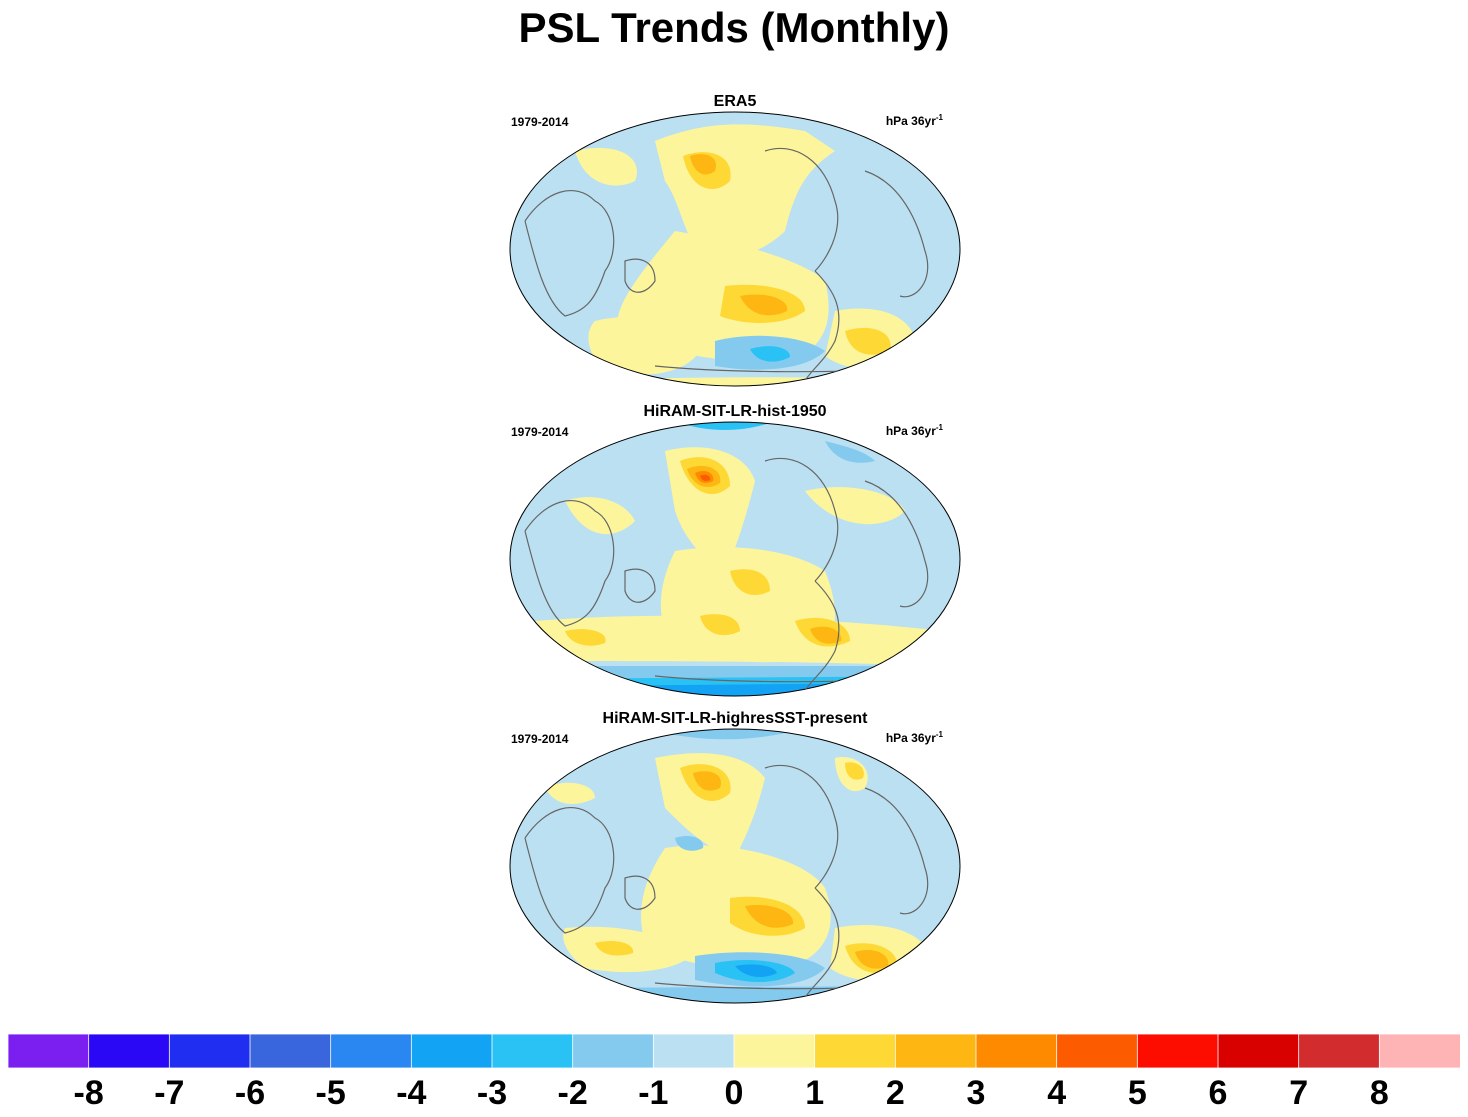  Describe the element at coordinates (1218, 1093) in the screenshot. I see `colorbar-tick-label: 6` at that location.